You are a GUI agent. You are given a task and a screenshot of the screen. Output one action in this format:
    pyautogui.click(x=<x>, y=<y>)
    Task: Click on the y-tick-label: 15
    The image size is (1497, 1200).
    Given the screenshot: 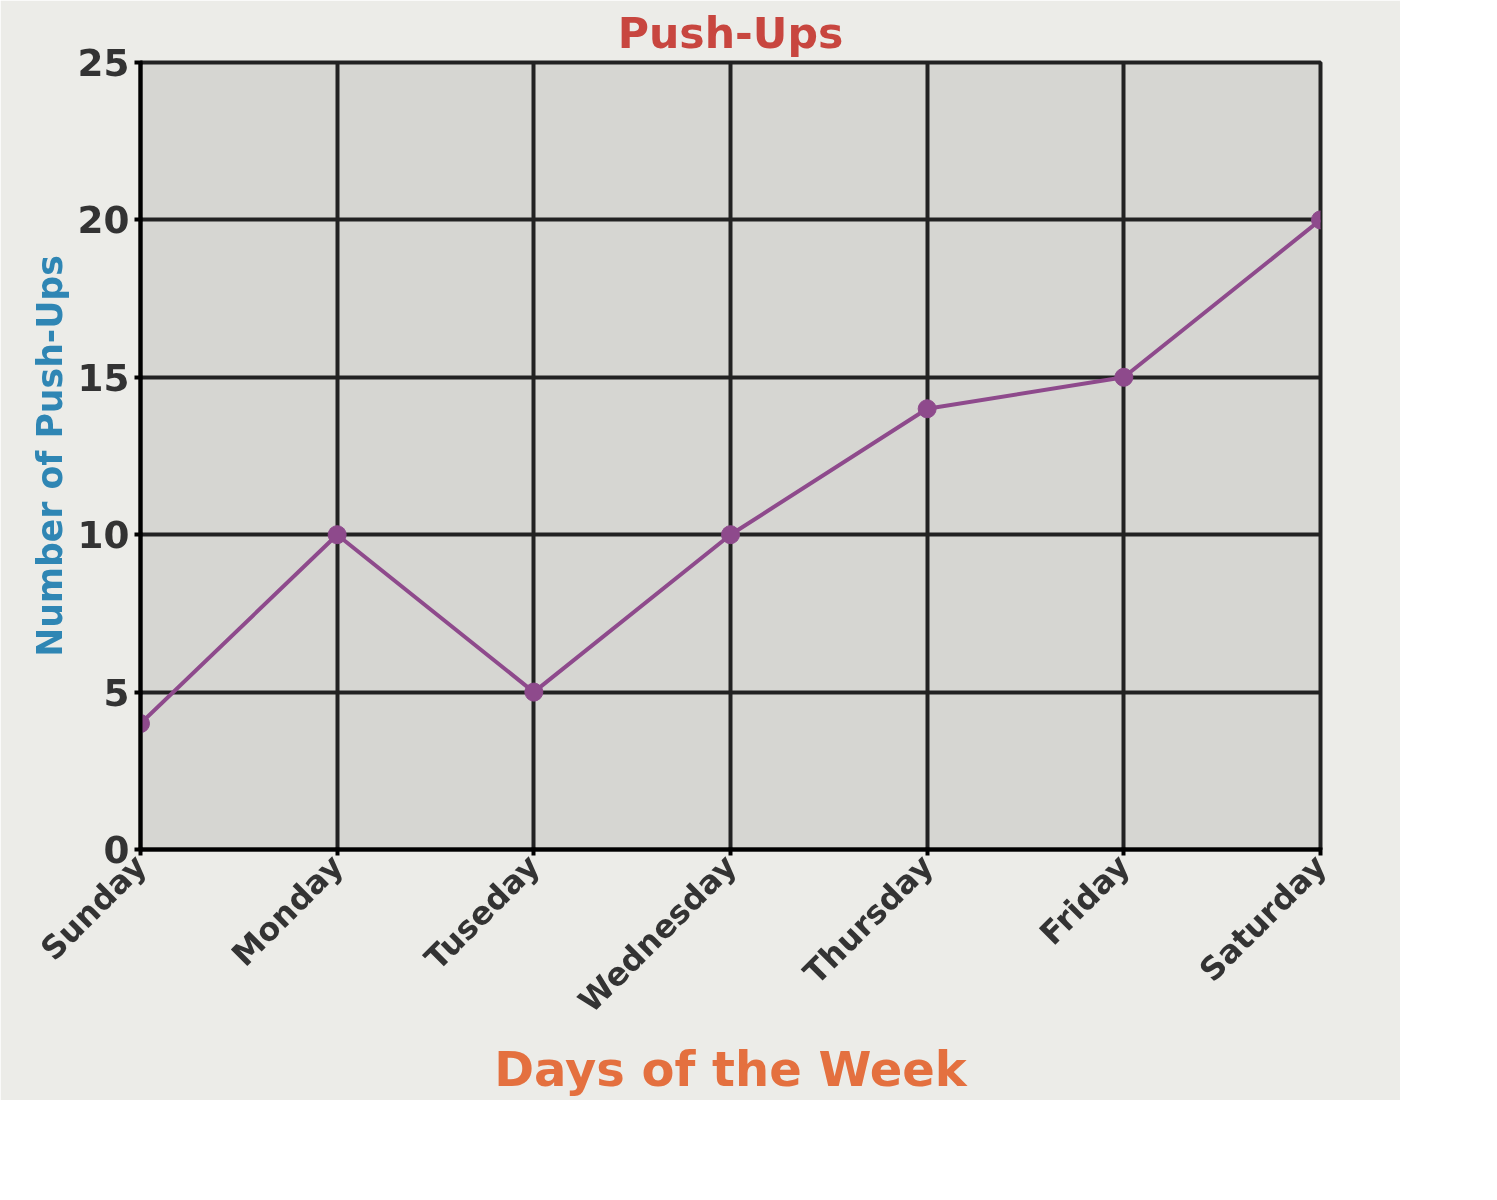 What is the action you would take?
    pyautogui.click(x=103, y=377)
    